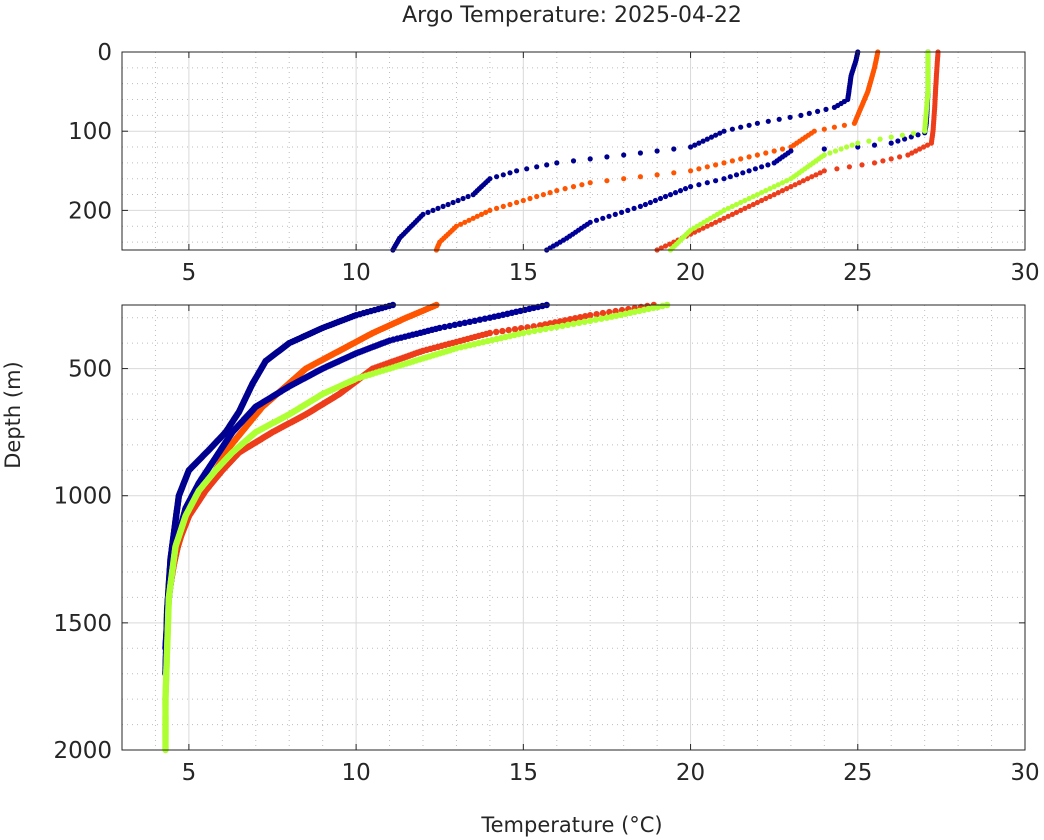  I want to click on y-tick-label: 500, so click(90, 370).